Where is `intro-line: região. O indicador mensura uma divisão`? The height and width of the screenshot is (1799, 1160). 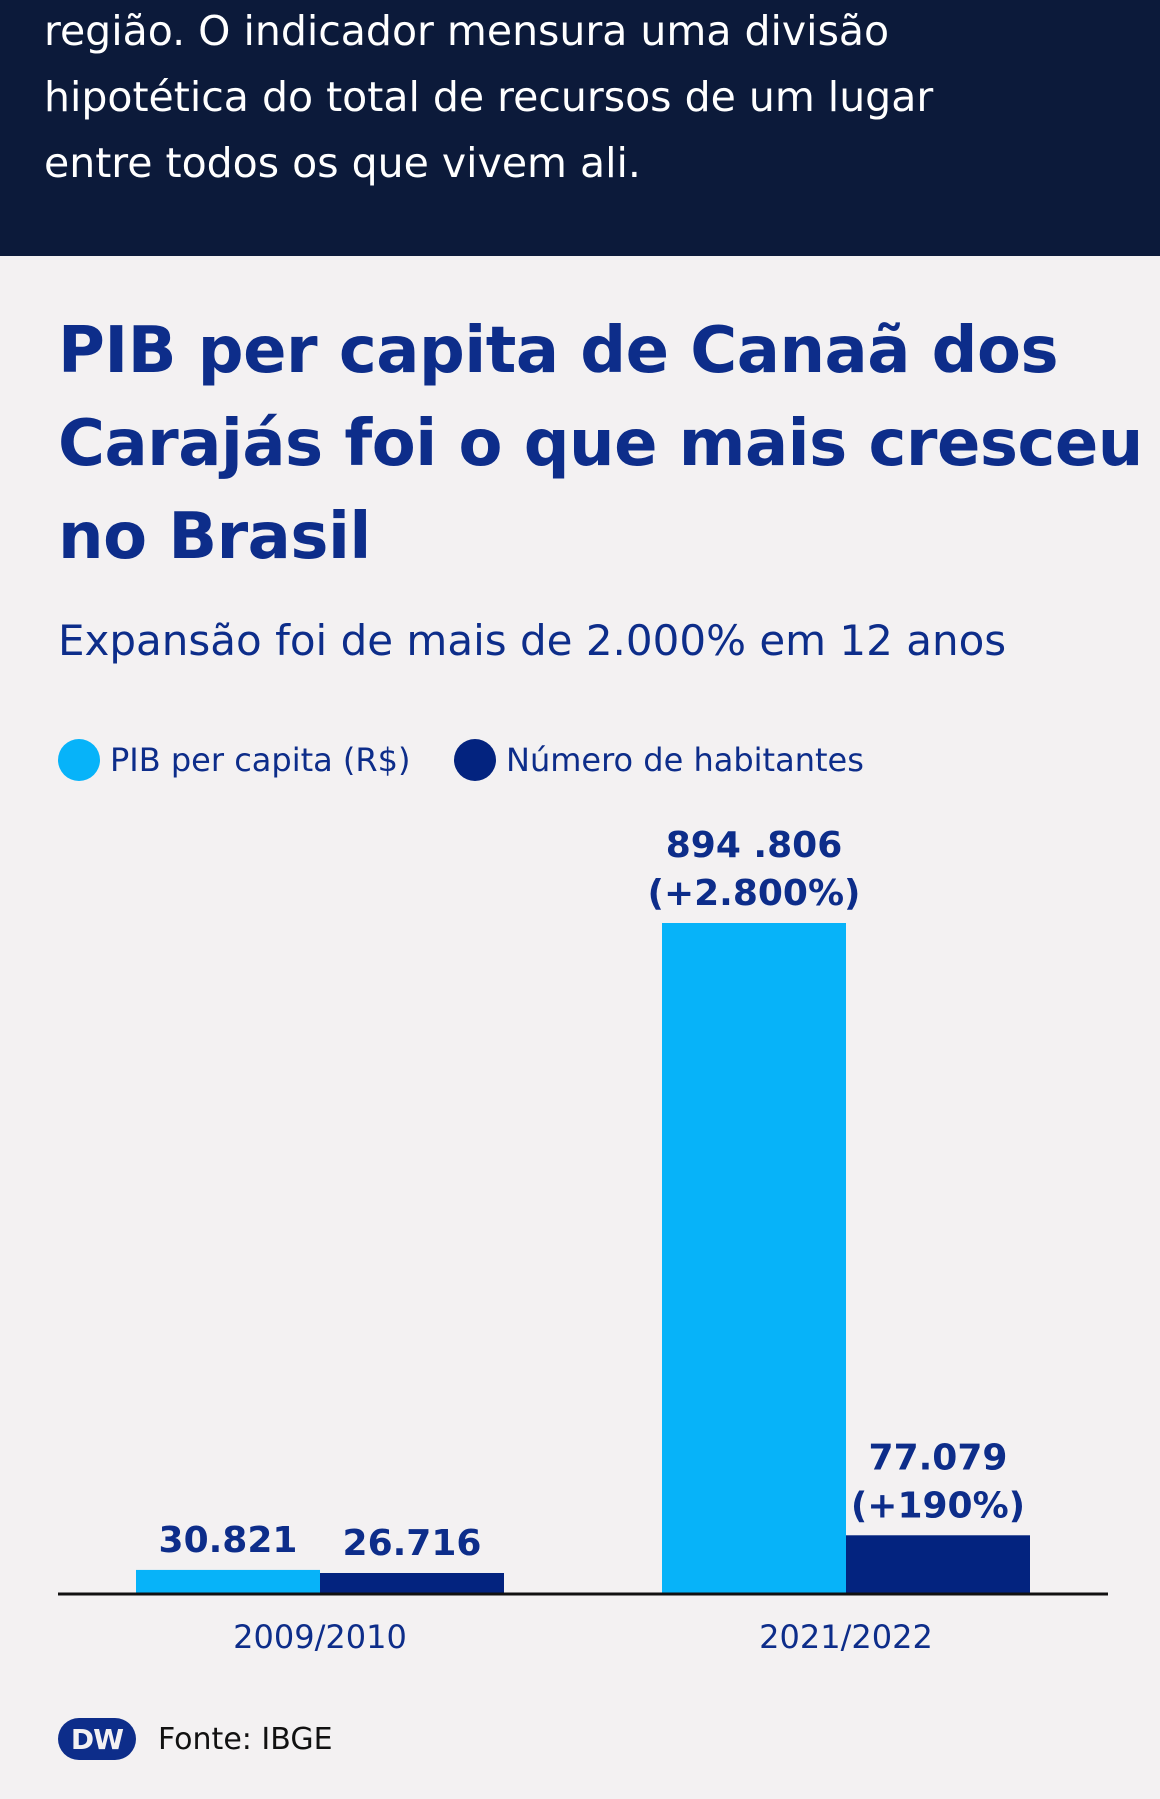 intro-line: região. O indicador mensura uma divisão is located at coordinates (467, 31).